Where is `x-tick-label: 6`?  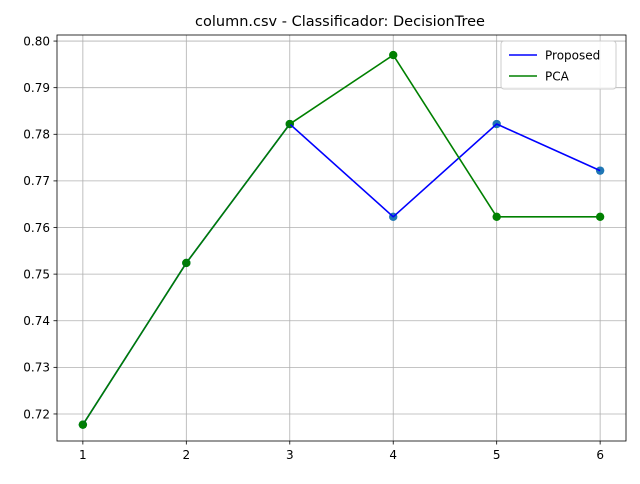 x-tick-label: 6 is located at coordinates (600, 455).